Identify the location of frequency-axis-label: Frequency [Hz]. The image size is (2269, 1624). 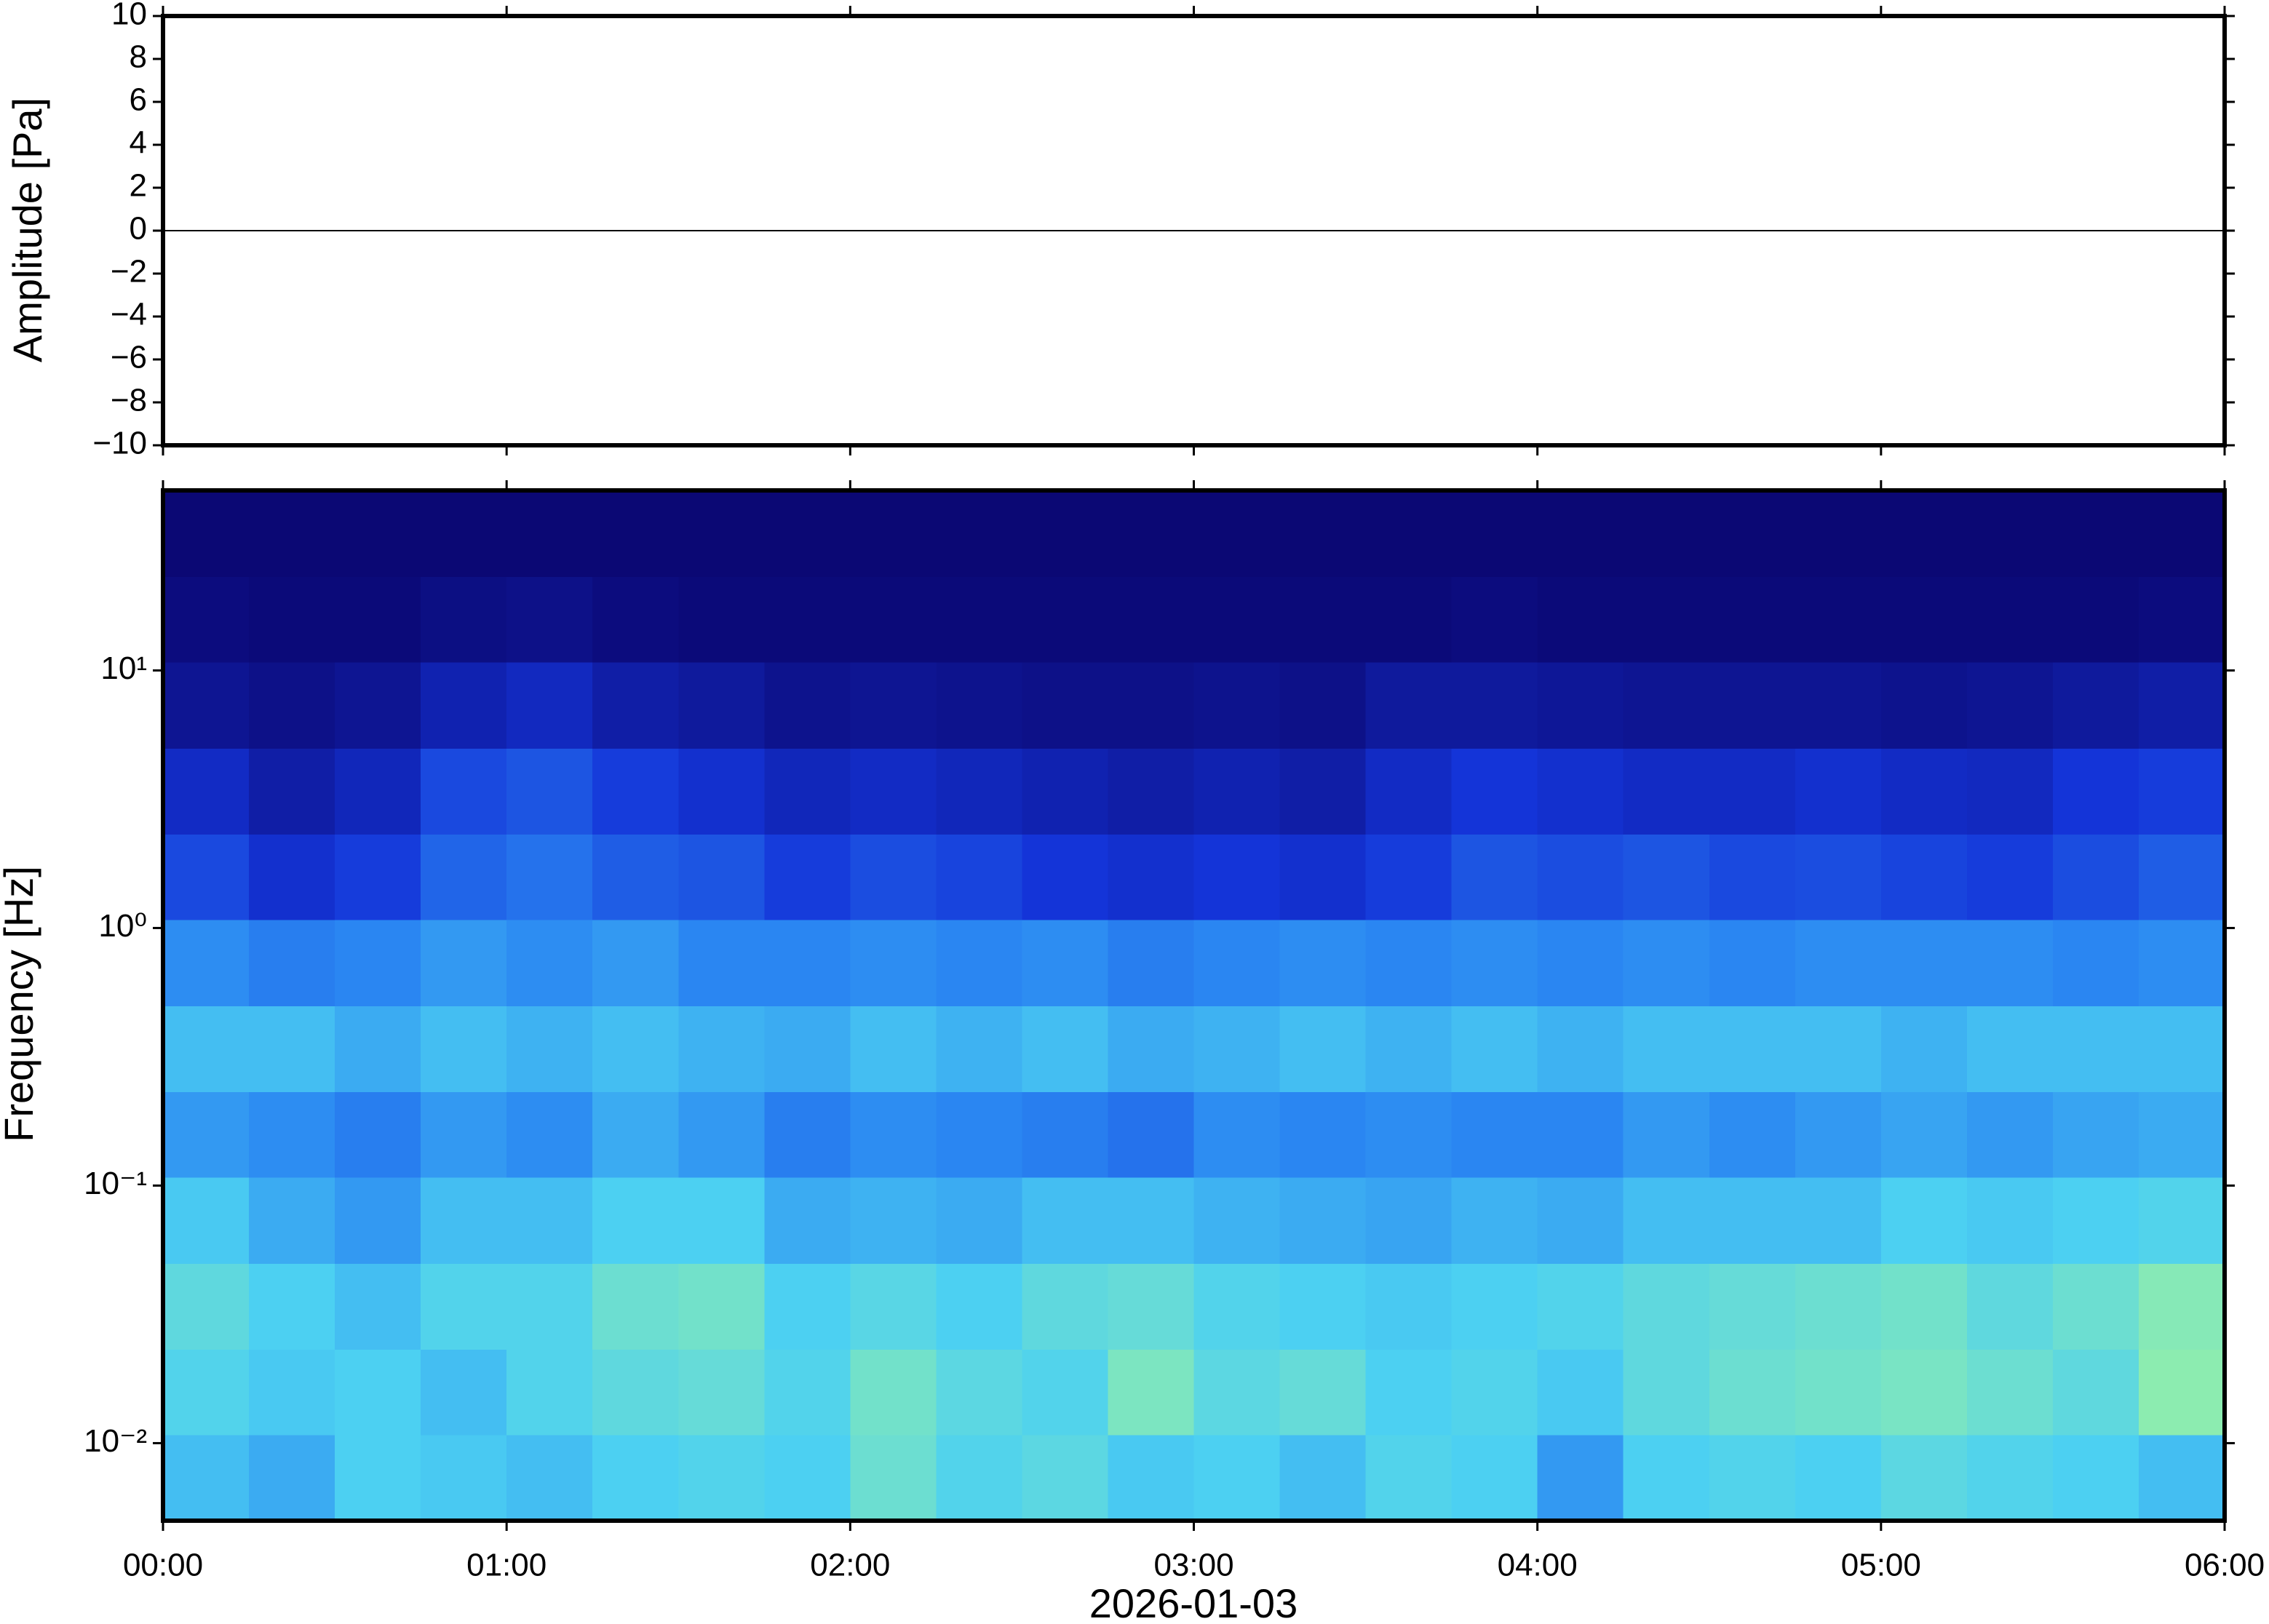
(20, 1004).